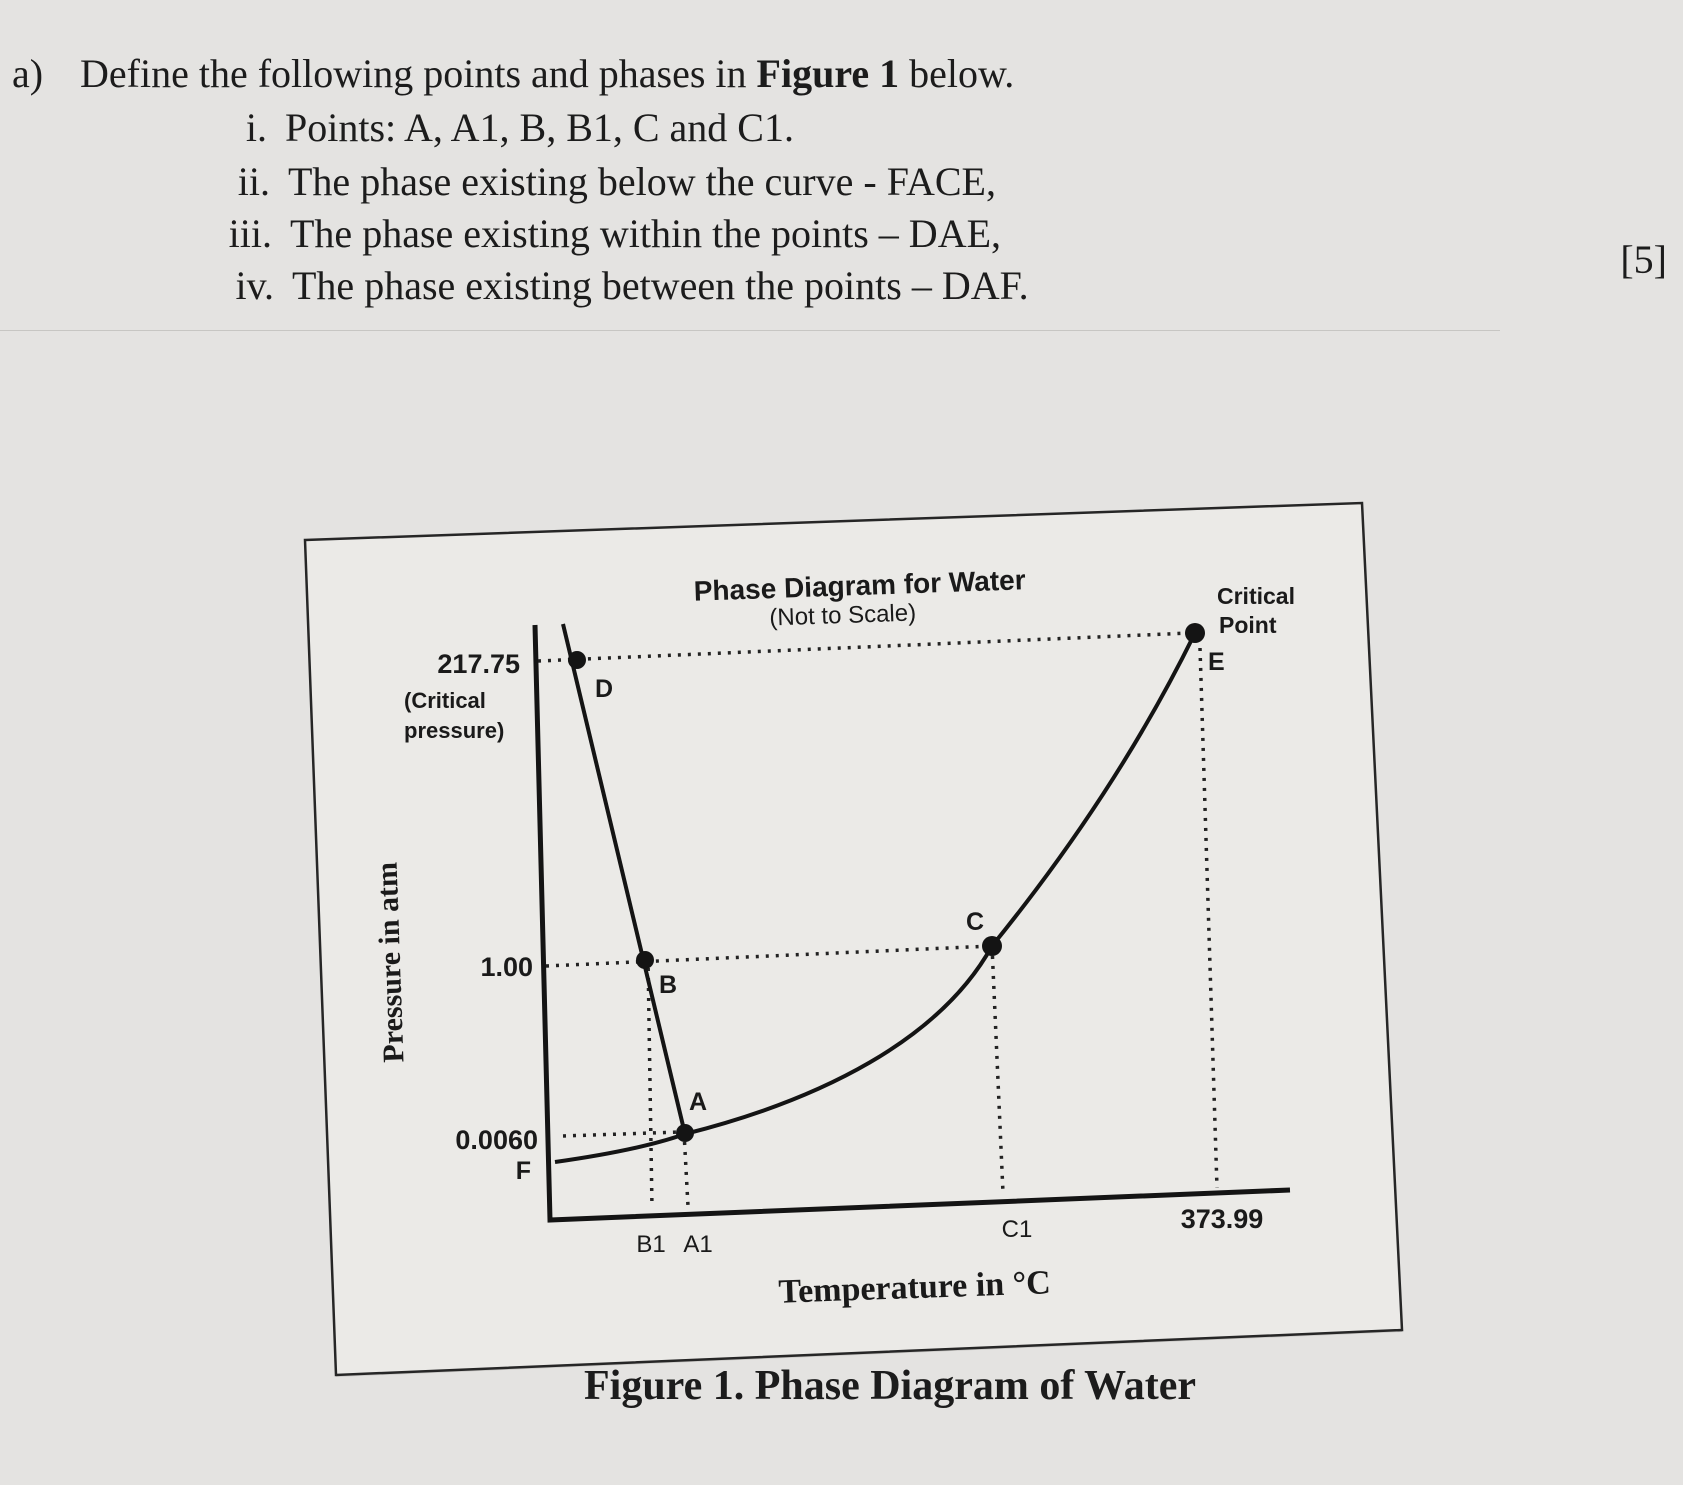  I want to click on sublimation-curve-fa, so click(620, 1148).